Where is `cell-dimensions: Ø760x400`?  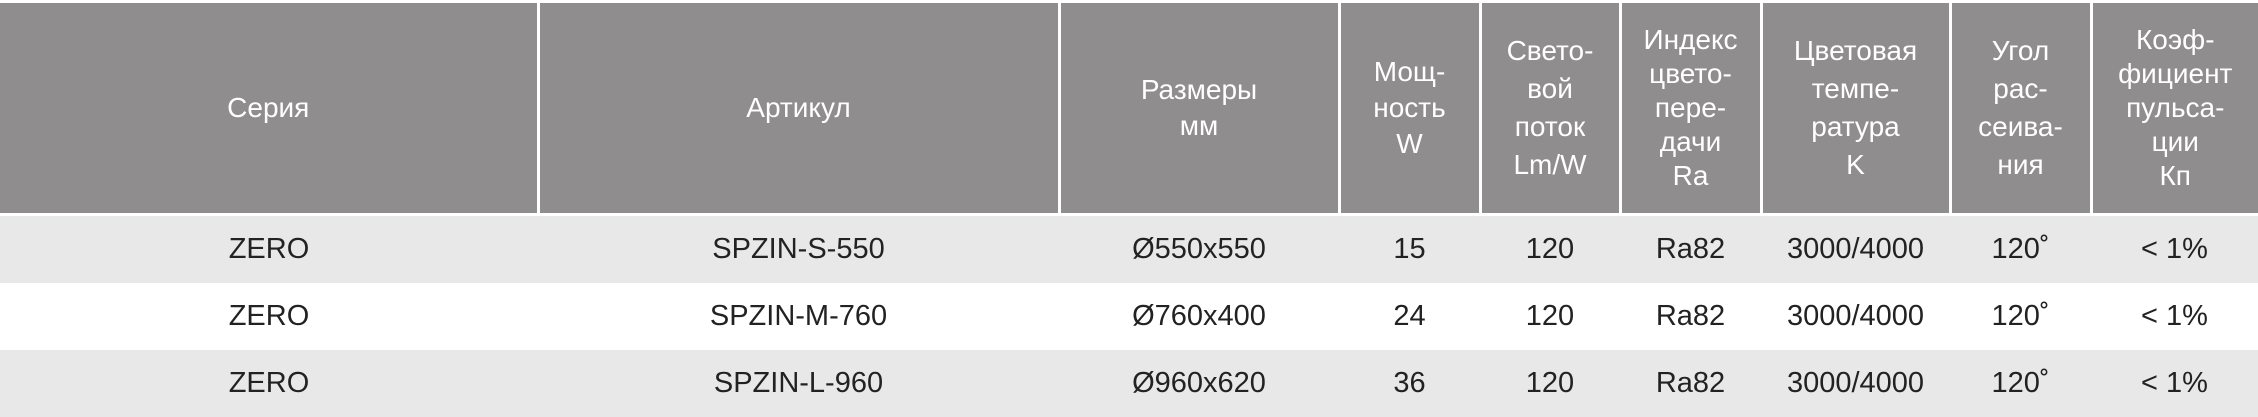 cell-dimensions: Ø760x400 is located at coordinates (1199, 316).